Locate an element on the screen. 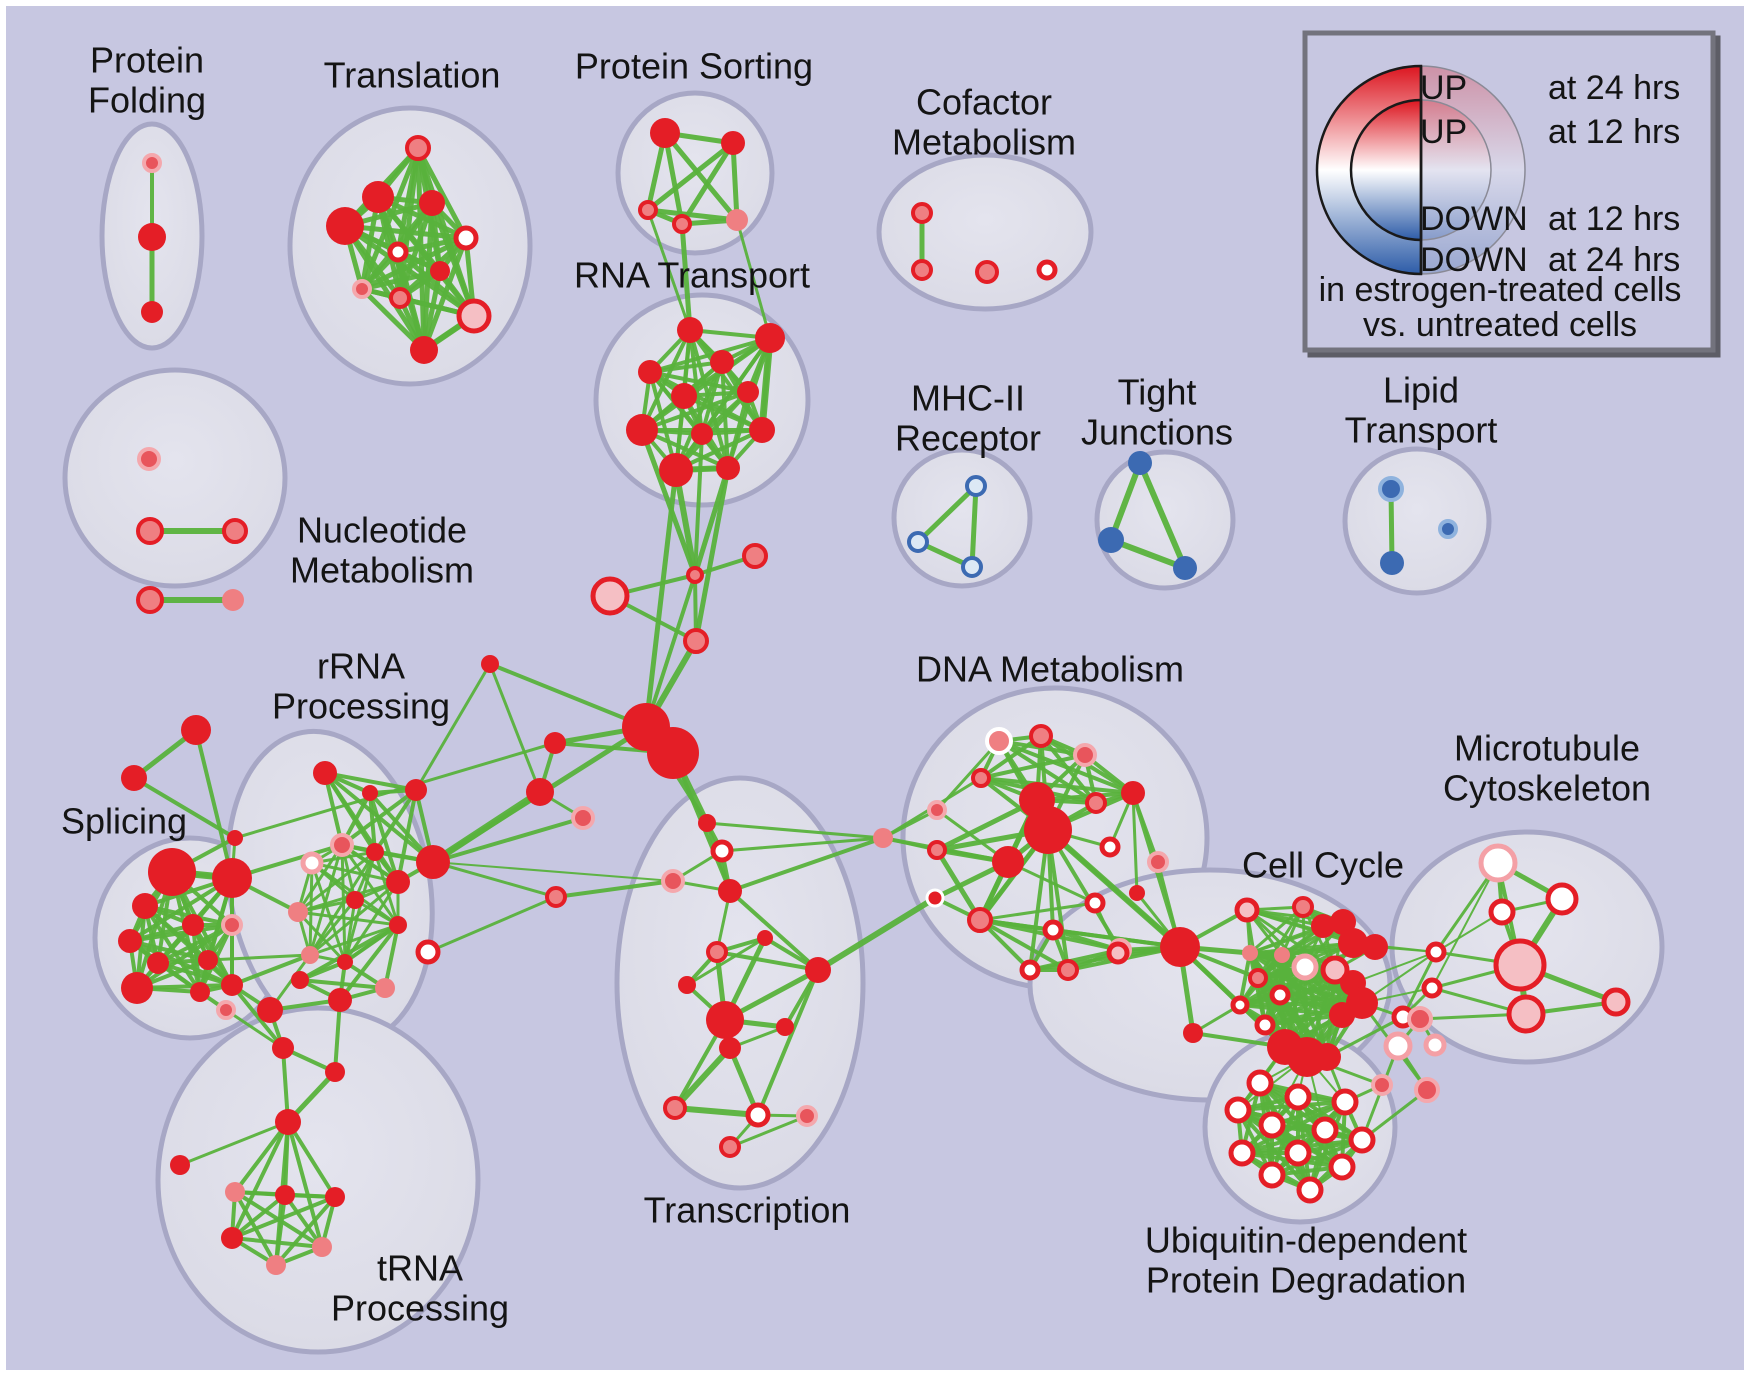  node-cc25 is located at coordinates (1118, 953).